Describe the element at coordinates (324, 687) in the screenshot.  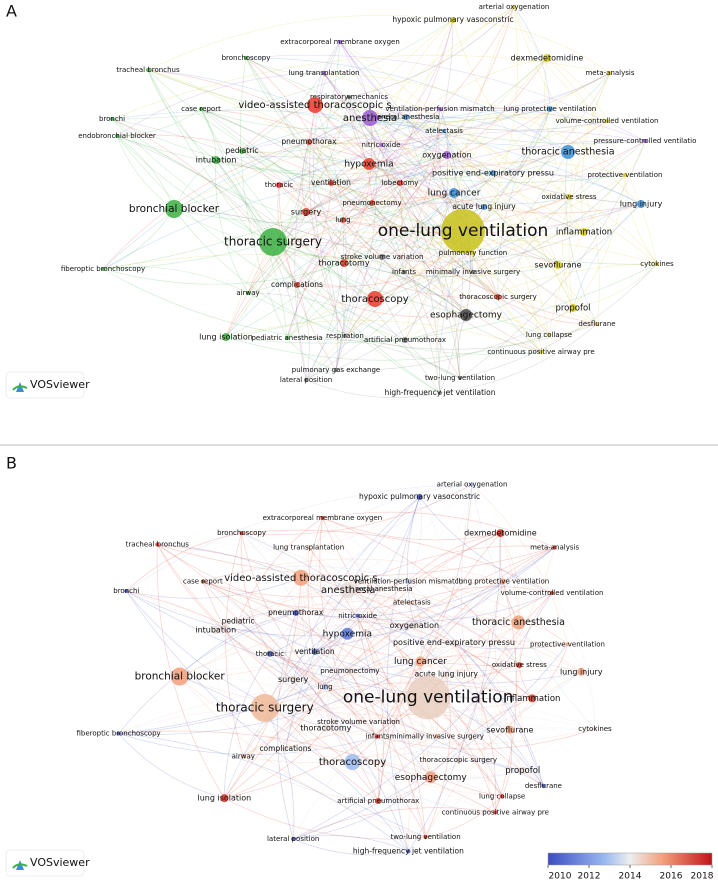
I see `node-label: lung` at that location.